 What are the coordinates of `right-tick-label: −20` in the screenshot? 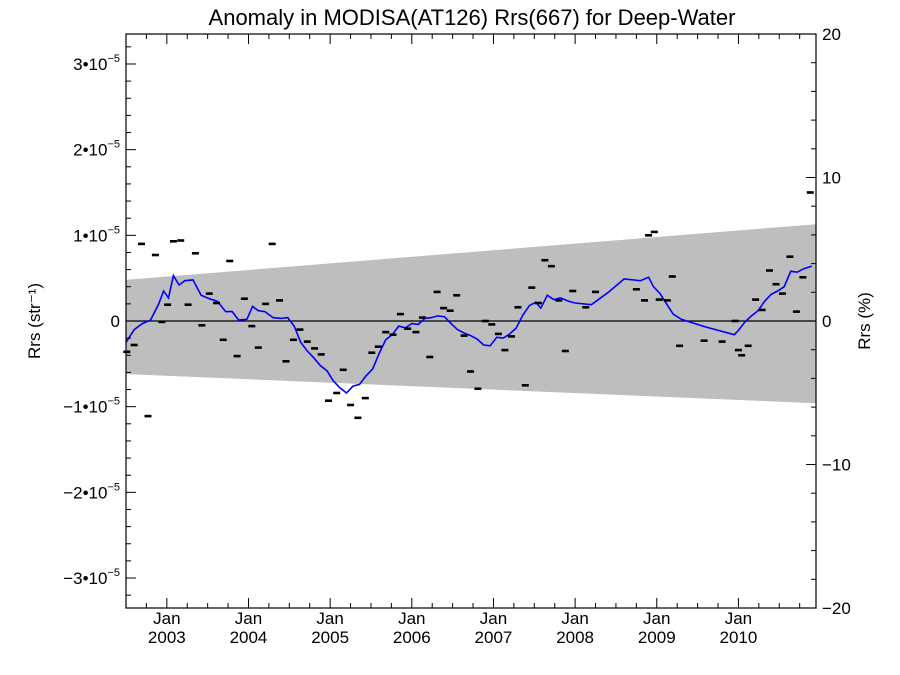 It's located at (836, 608).